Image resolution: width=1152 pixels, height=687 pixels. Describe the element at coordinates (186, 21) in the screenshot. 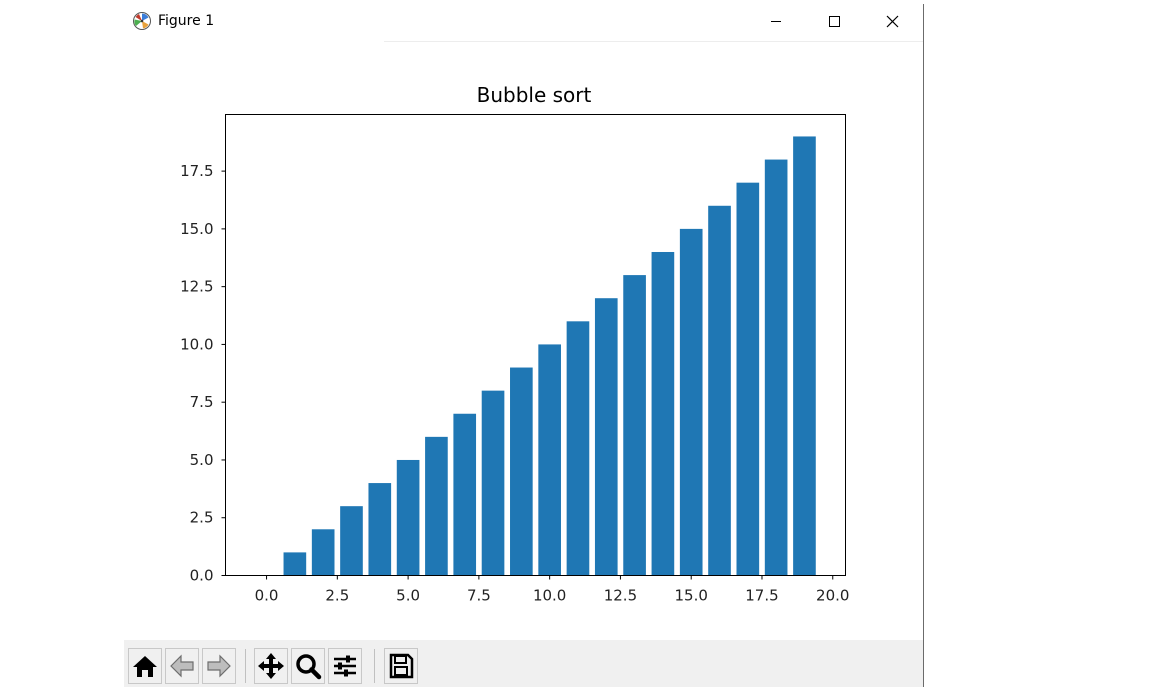

I see `window-title: Figure 1` at that location.